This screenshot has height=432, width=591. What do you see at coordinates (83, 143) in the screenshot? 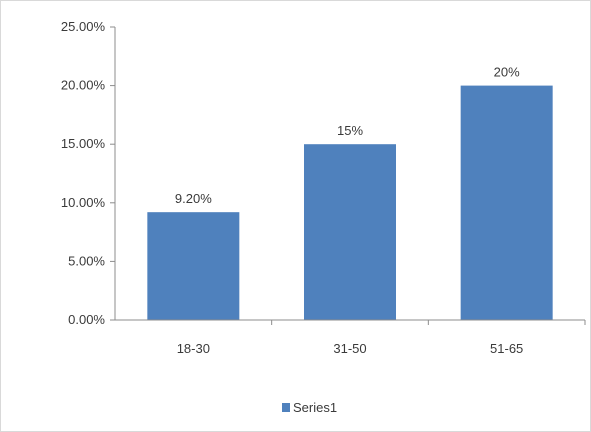
I see `y-tick-label: 15.00%` at bounding box center [83, 143].